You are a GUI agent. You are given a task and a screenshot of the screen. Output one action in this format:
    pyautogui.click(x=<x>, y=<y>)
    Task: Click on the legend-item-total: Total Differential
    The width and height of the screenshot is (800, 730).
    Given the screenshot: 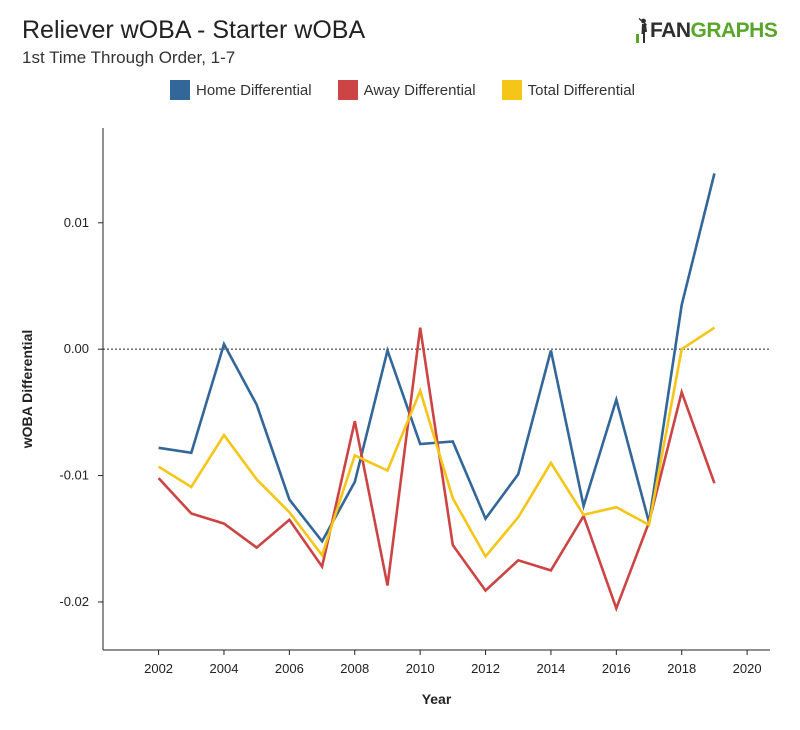 What is the action you would take?
    pyautogui.click(x=568, y=90)
    